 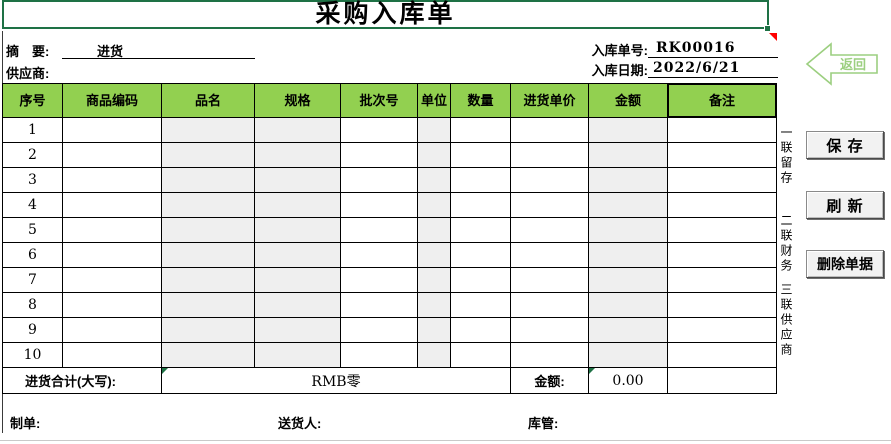 What do you see at coordinates (842, 64) in the screenshot?
I see `back-button: 返回` at bounding box center [842, 64].